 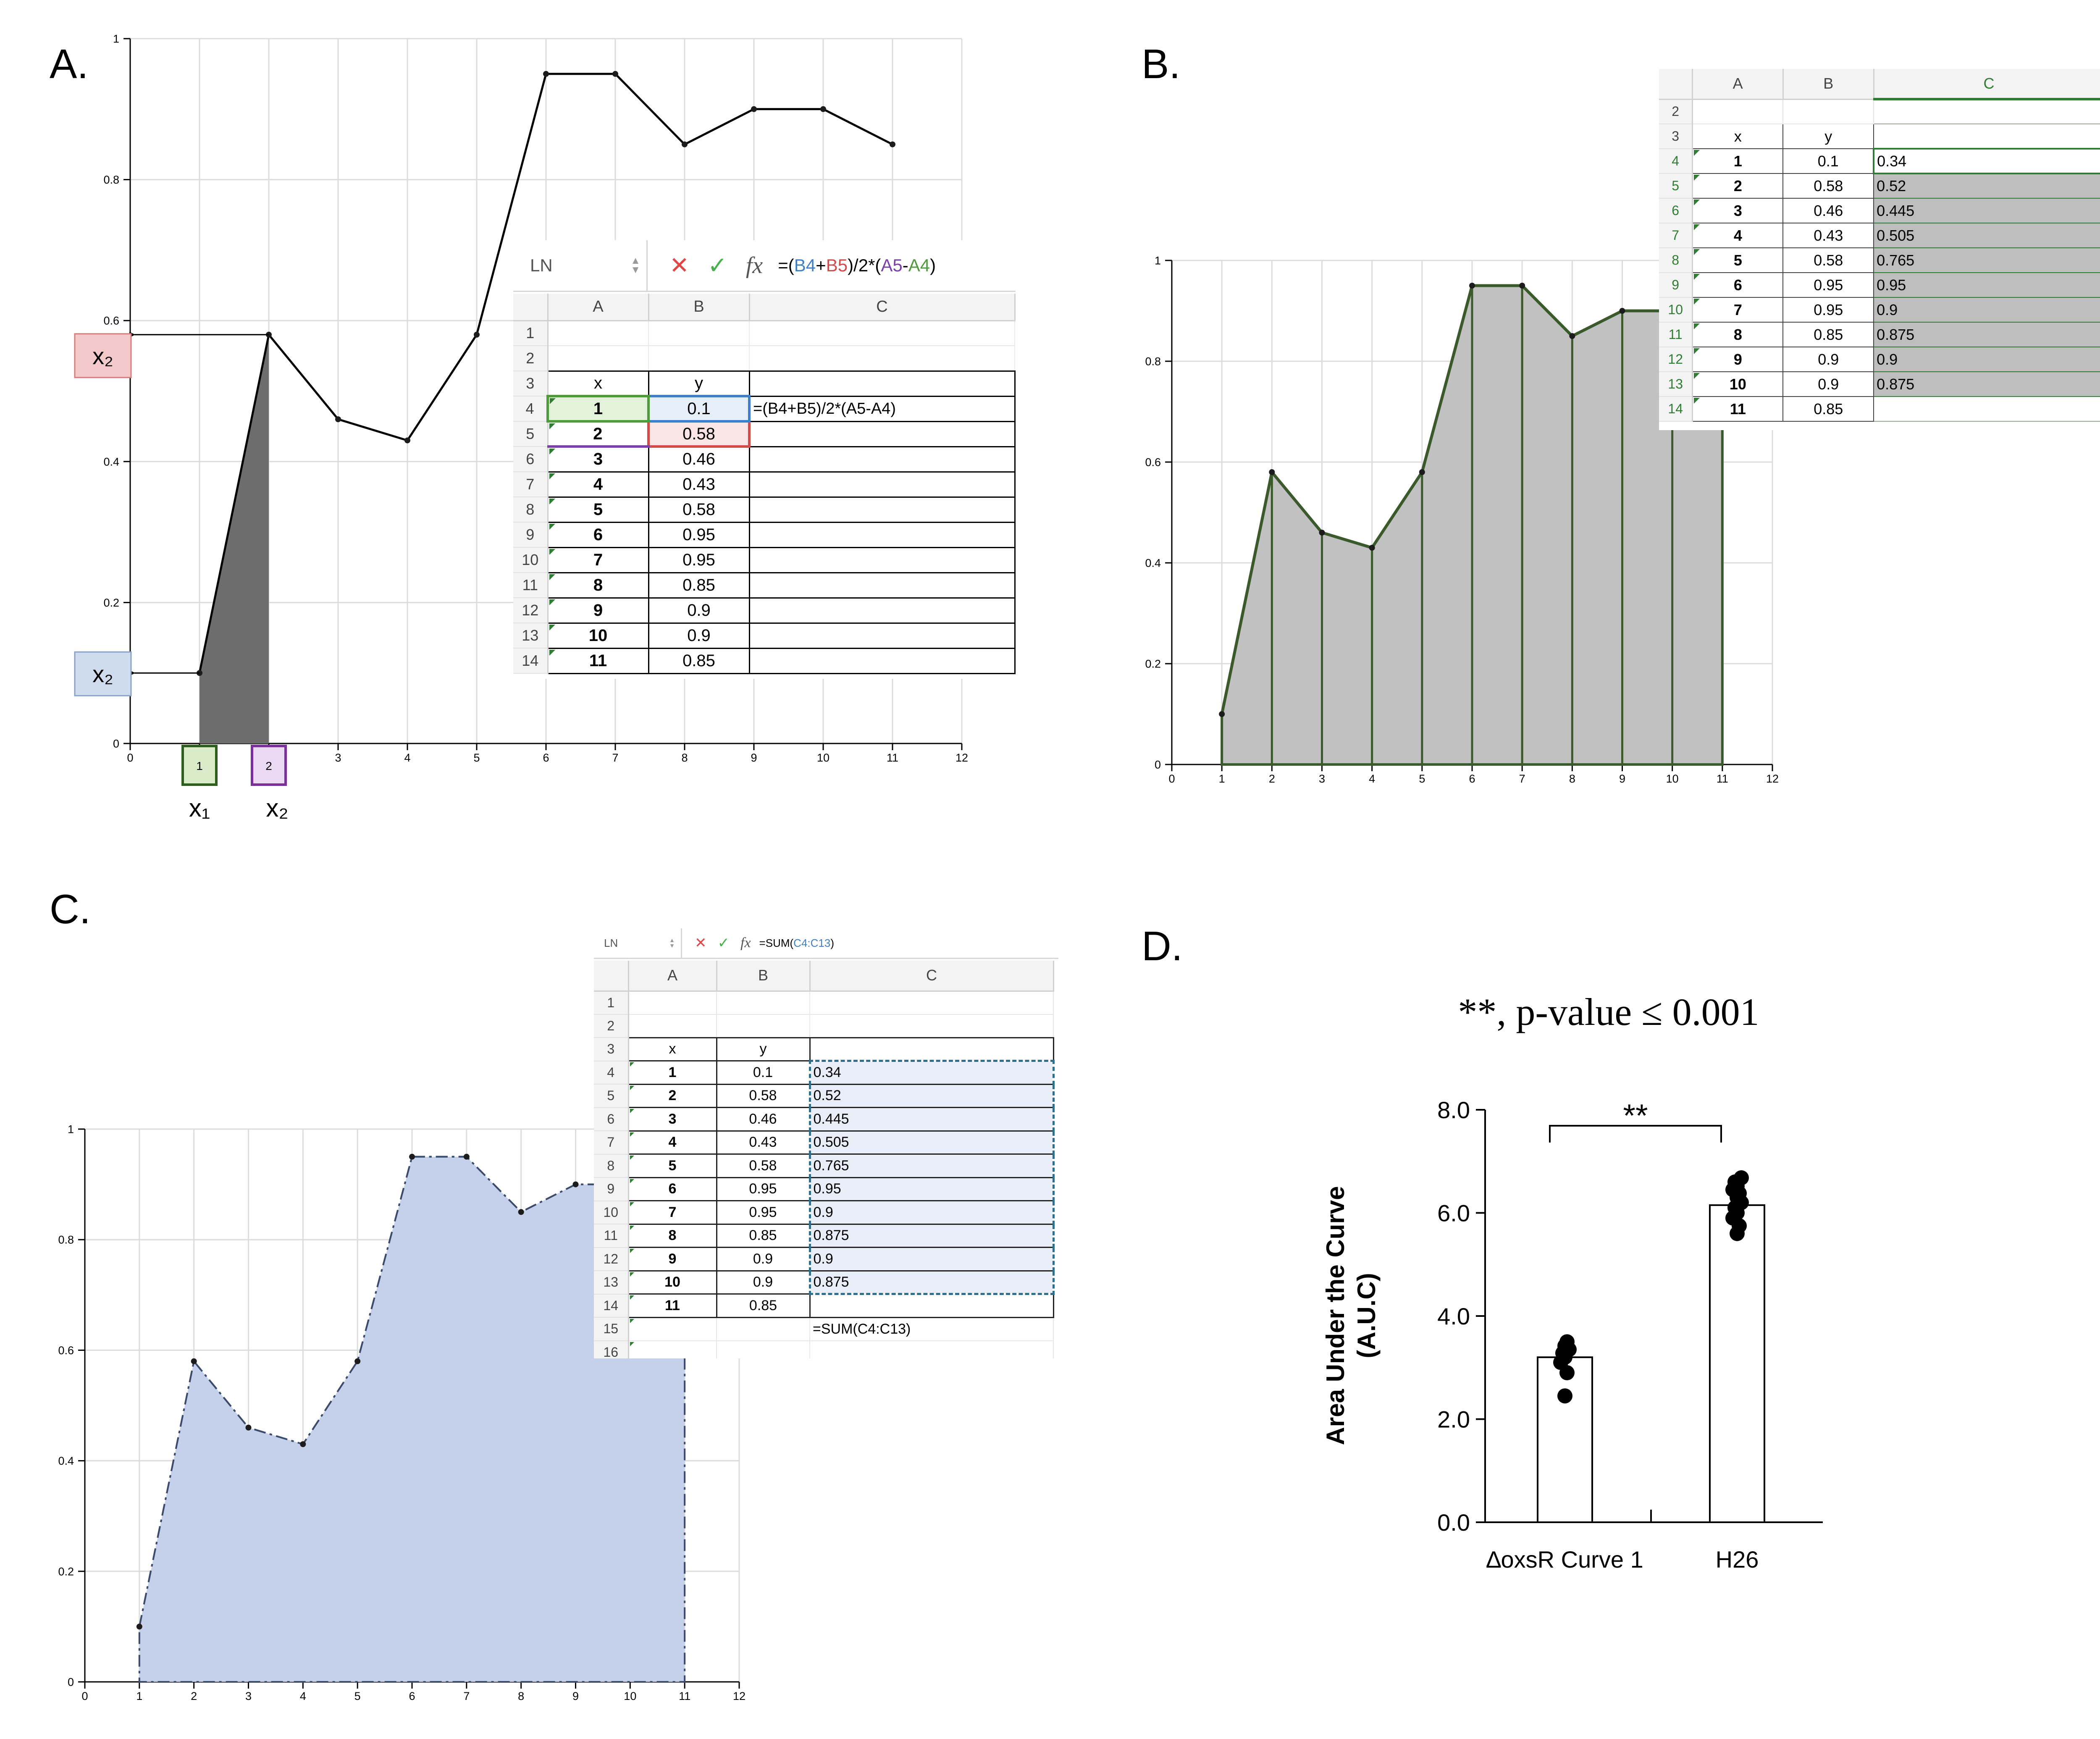 What do you see at coordinates (1828, 84) in the screenshot?
I see `column-header: B` at bounding box center [1828, 84].